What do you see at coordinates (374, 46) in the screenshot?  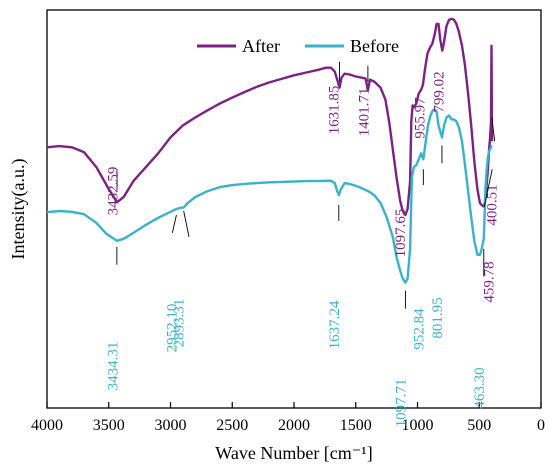 I see `legend-label-before: Before` at bounding box center [374, 46].